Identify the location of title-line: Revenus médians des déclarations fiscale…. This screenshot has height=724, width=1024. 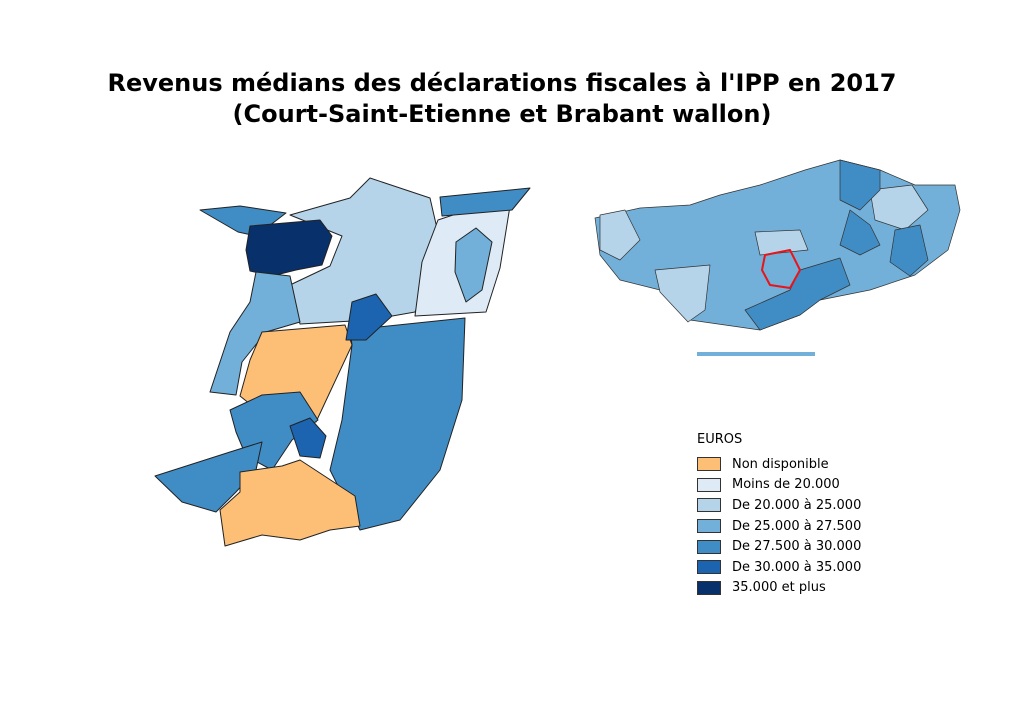
(502, 83).